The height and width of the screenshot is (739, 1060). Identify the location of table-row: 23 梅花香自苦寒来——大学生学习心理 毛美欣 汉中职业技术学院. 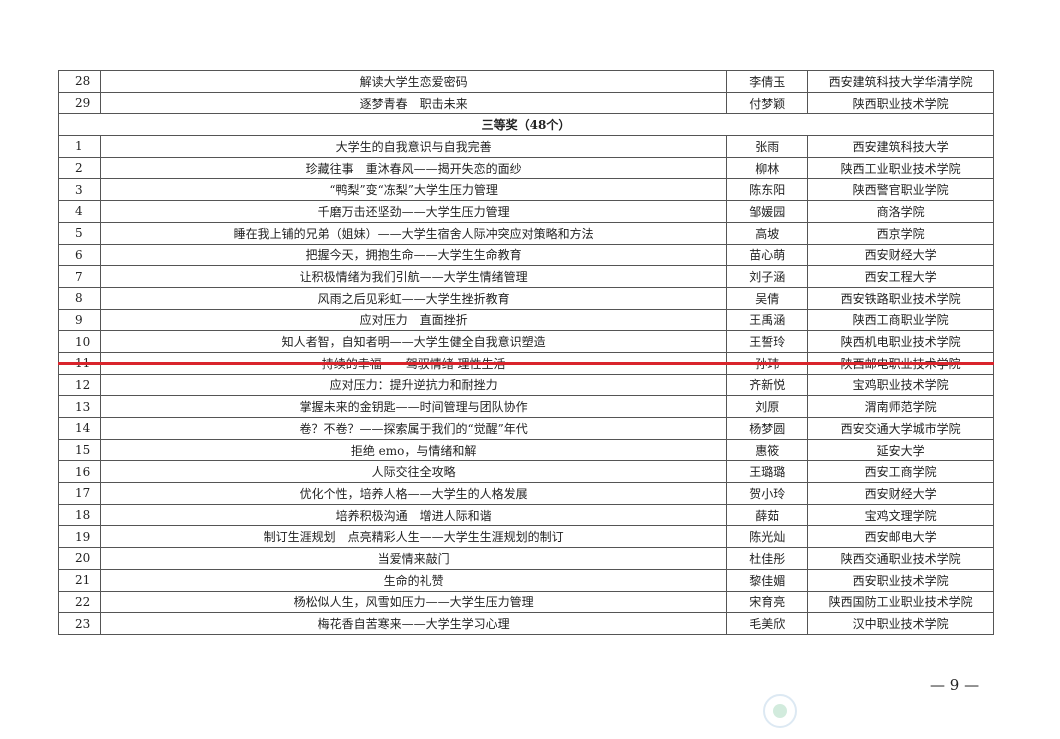
(526, 623).